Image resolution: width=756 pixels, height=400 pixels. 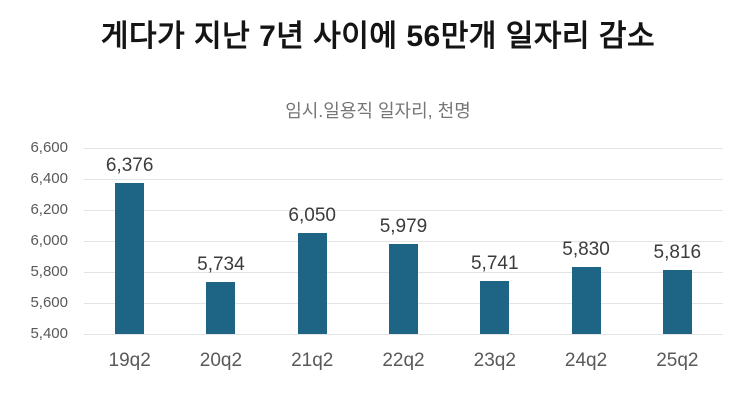 What do you see at coordinates (129, 360) in the screenshot?
I see `x-tick-label: 19q2` at bounding box center [129, 360].